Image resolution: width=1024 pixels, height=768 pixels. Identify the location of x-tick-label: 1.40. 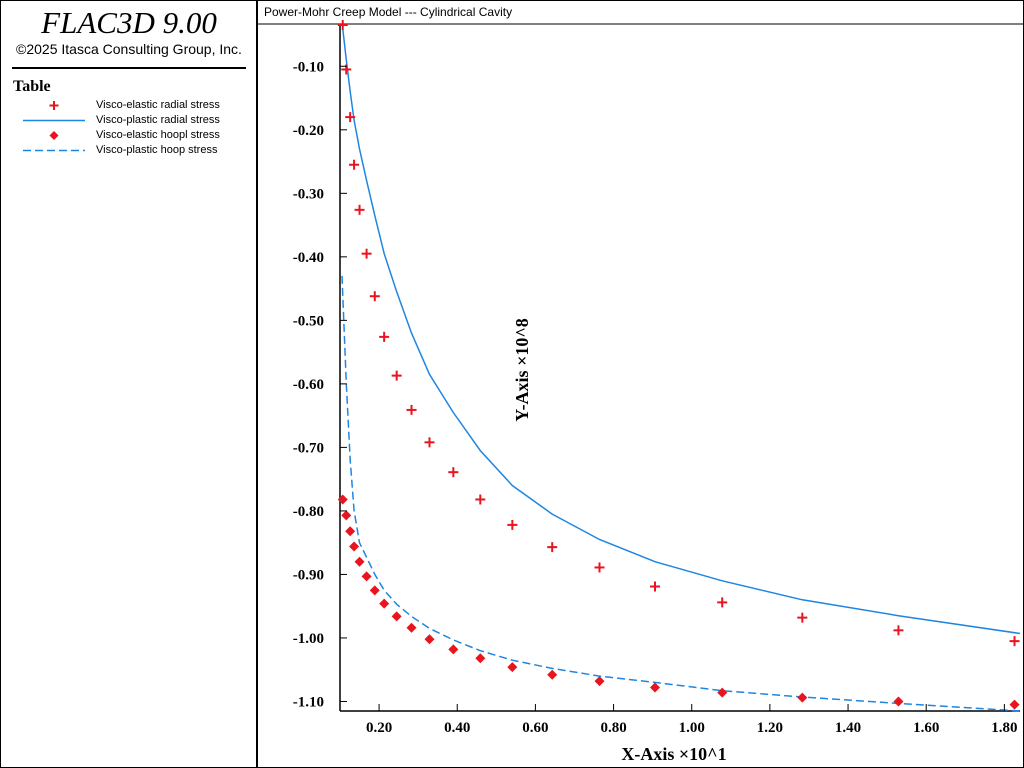
(848, 728).